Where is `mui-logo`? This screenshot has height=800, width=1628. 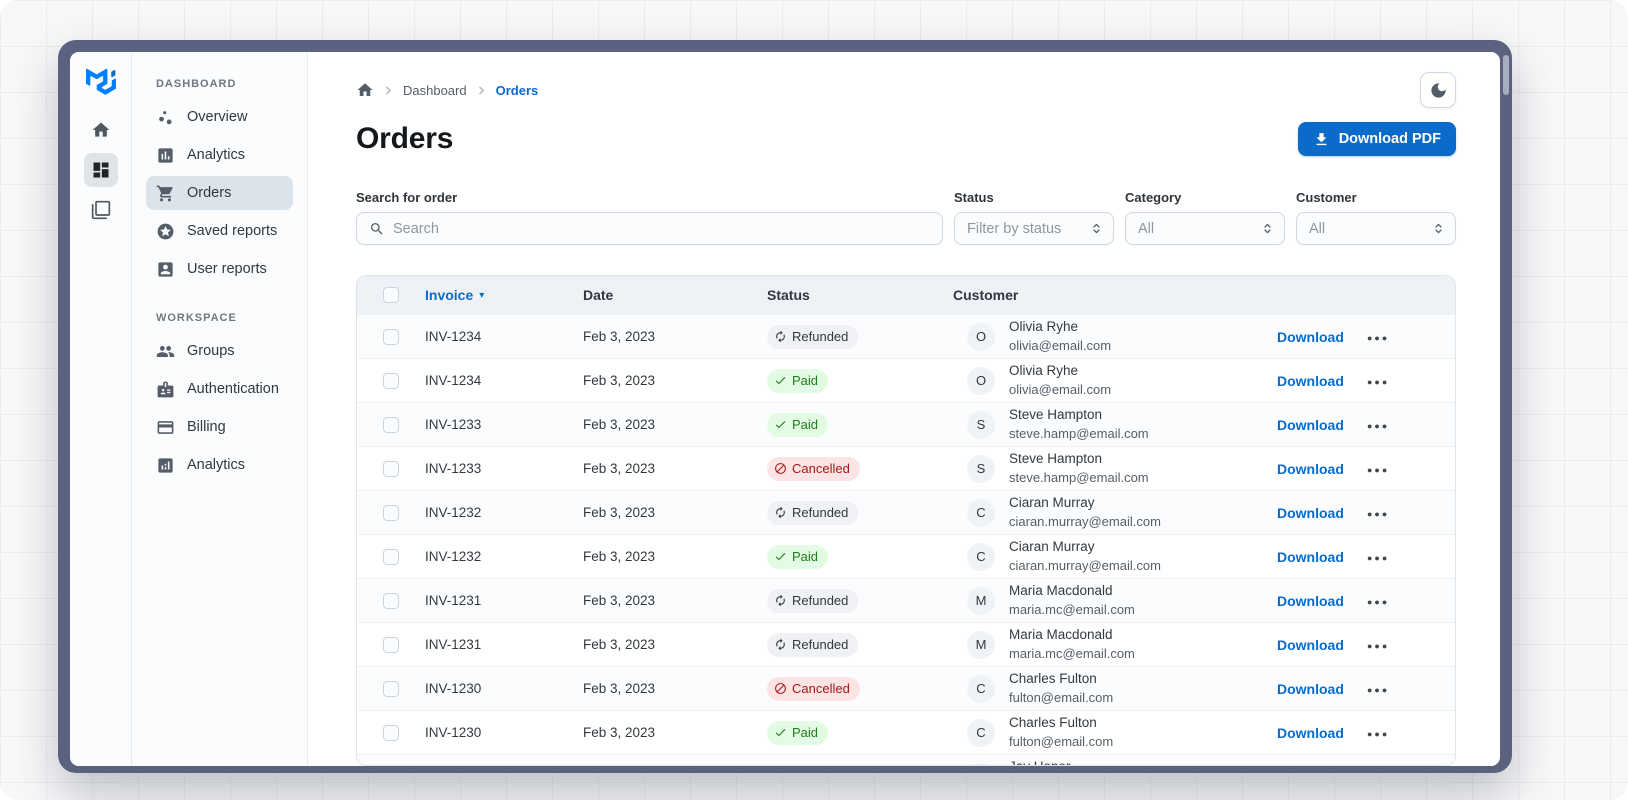
mui-logo is located at coordinates (100, 81).